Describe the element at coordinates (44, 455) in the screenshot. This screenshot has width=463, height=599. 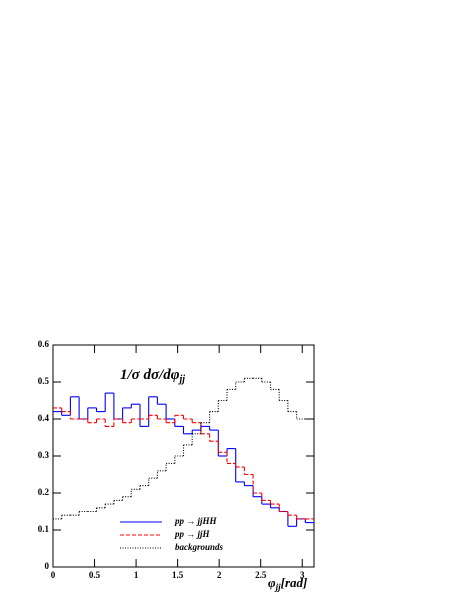
I see `y-tick-label: 0.3` at that location.